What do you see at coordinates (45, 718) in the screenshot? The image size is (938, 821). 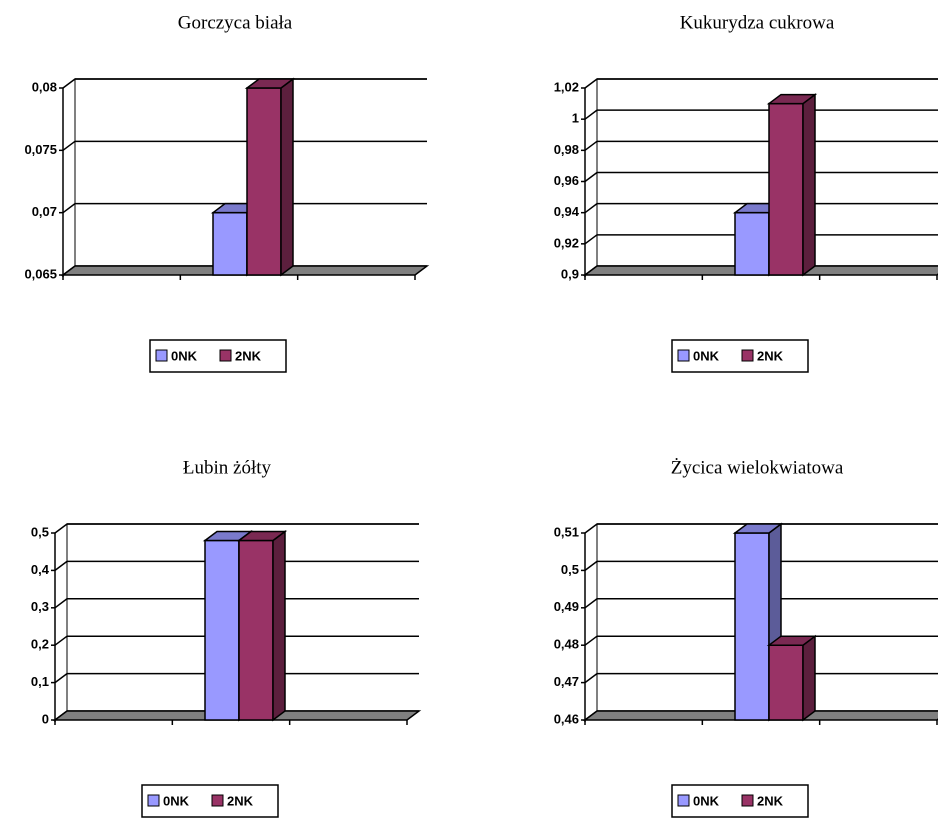 I see `y-tick-label: 0` at bounding box center [45, 718].